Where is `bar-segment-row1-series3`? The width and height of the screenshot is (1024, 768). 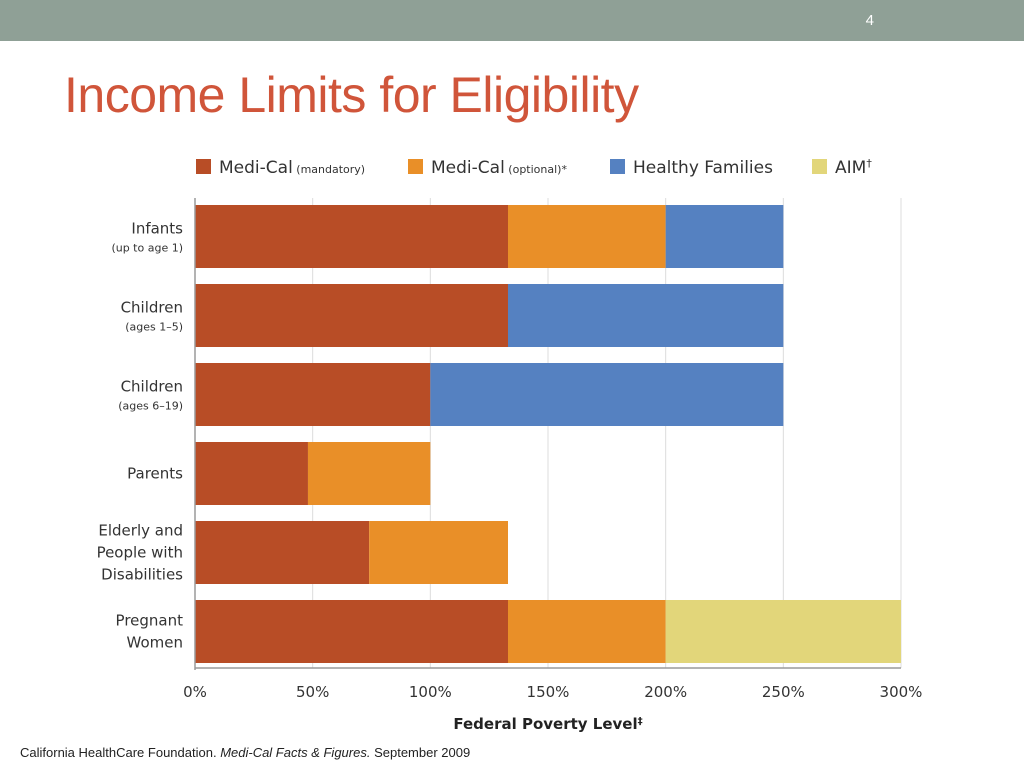
bar-segment-row1-series3 is located at coordinates (724, 236).